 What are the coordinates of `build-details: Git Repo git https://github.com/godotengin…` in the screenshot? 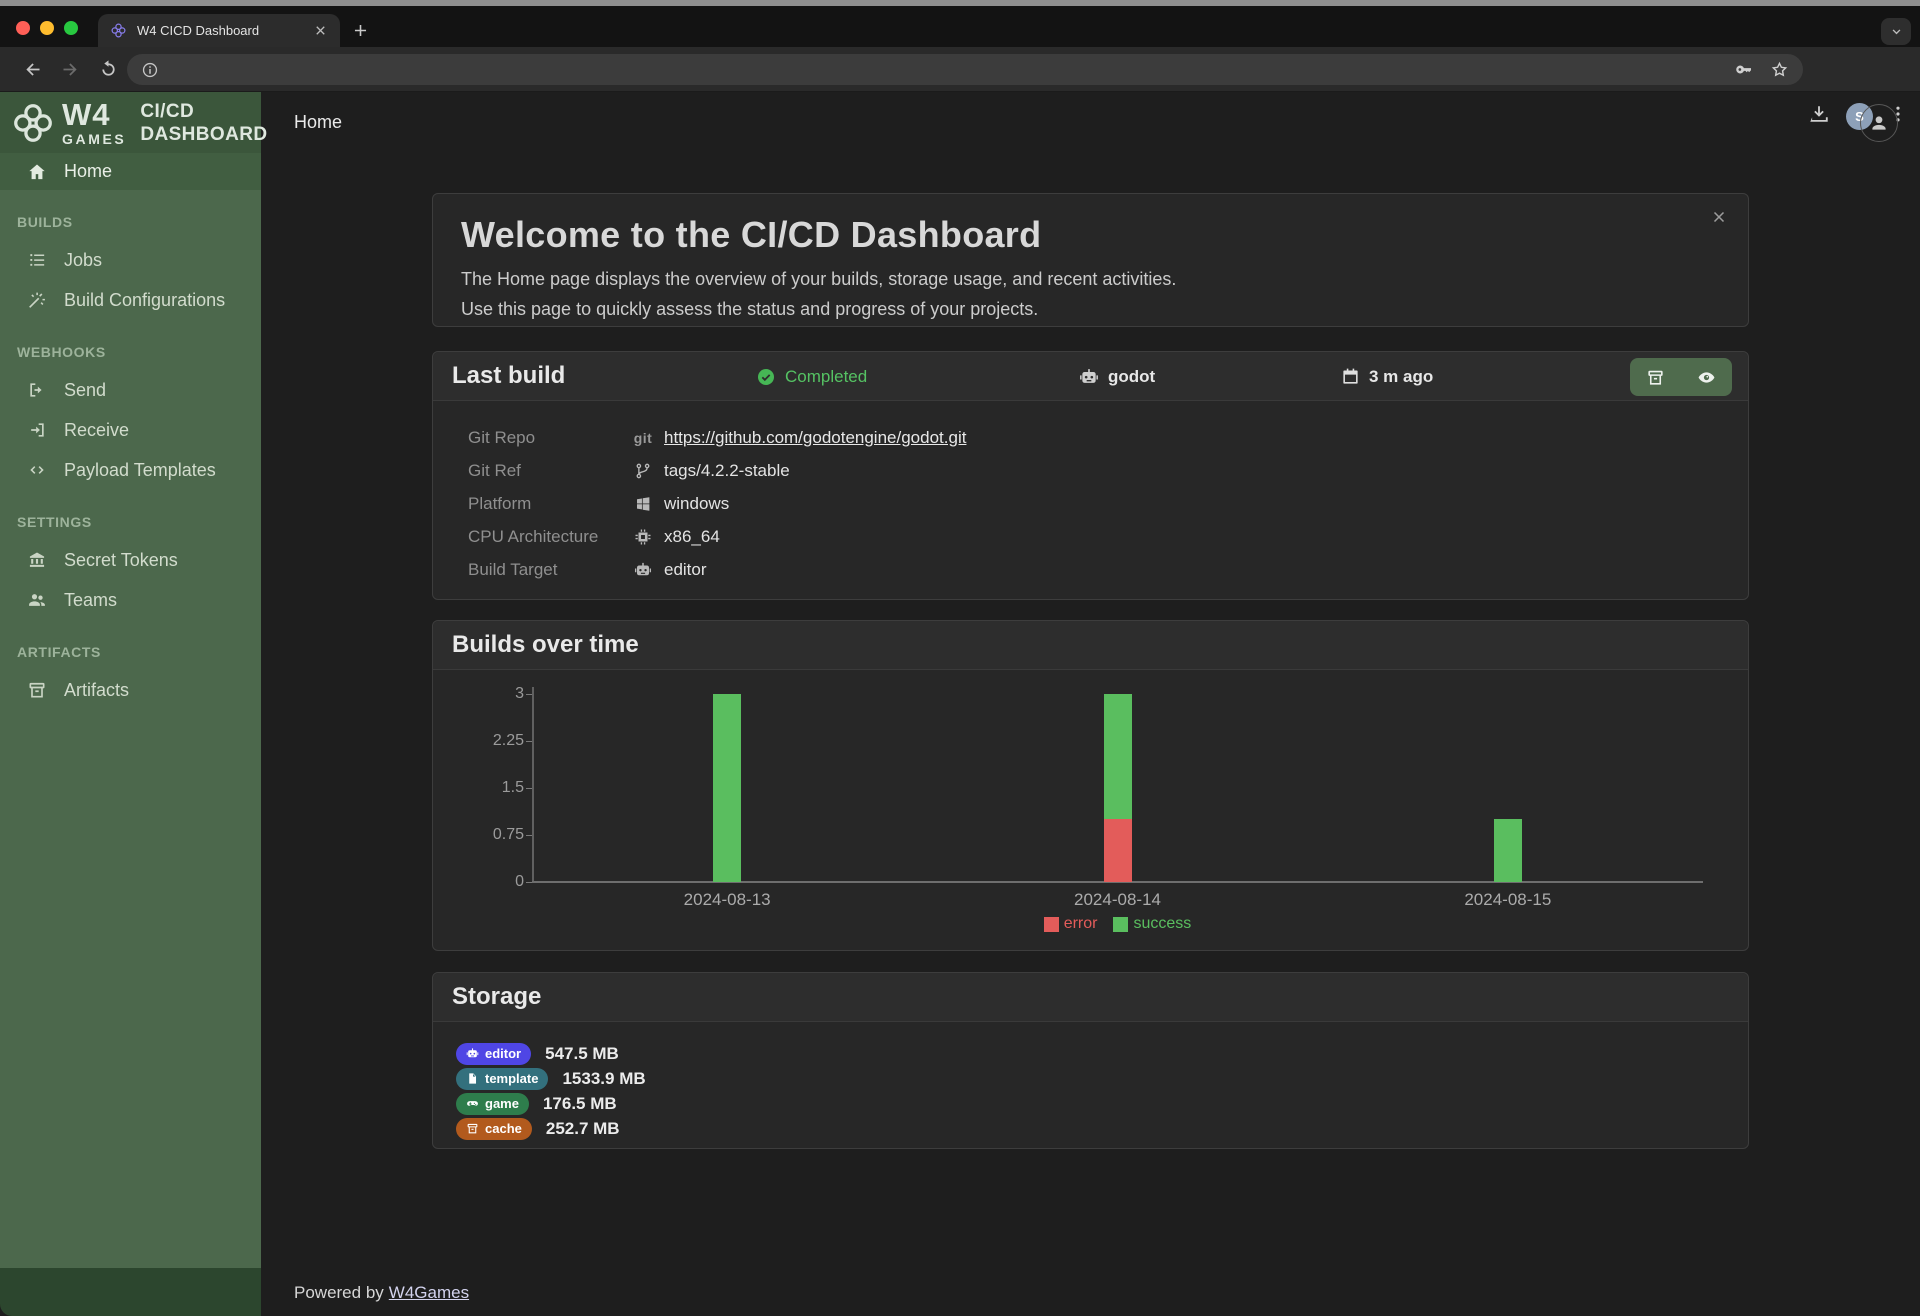 It's located at (1090, 501).